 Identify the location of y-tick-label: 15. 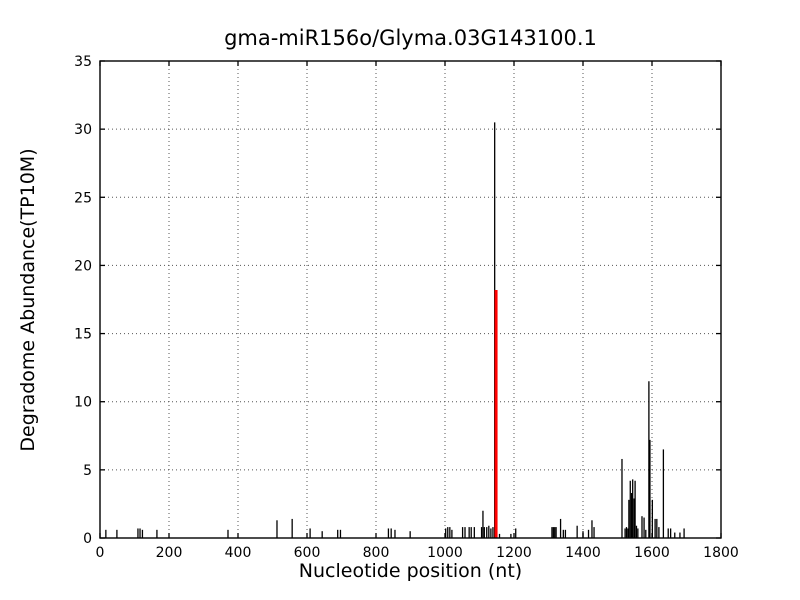
(83, 335).